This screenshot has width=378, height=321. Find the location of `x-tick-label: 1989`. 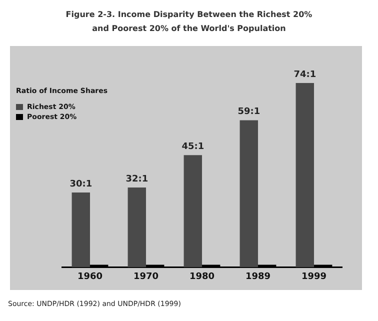

x-tick-label: 1989 is located at coordinates (258, 277).